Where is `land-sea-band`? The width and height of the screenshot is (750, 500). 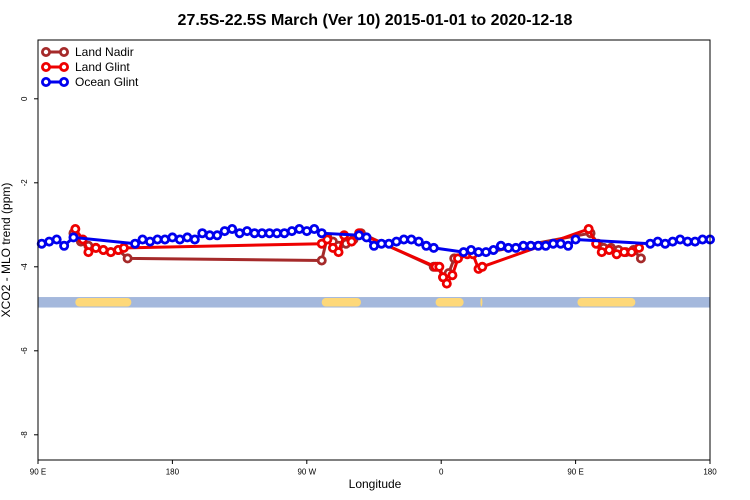
land-sea-band is located at coordinates (374, 302).